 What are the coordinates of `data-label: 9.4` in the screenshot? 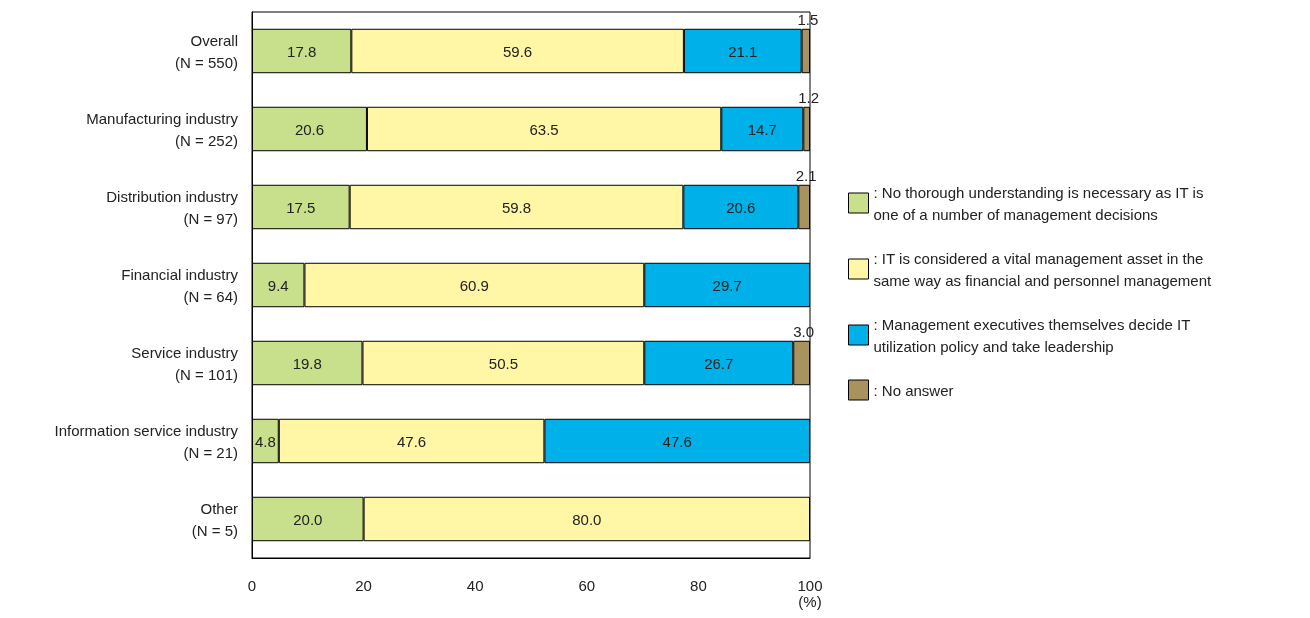 It's located at (278, 285).